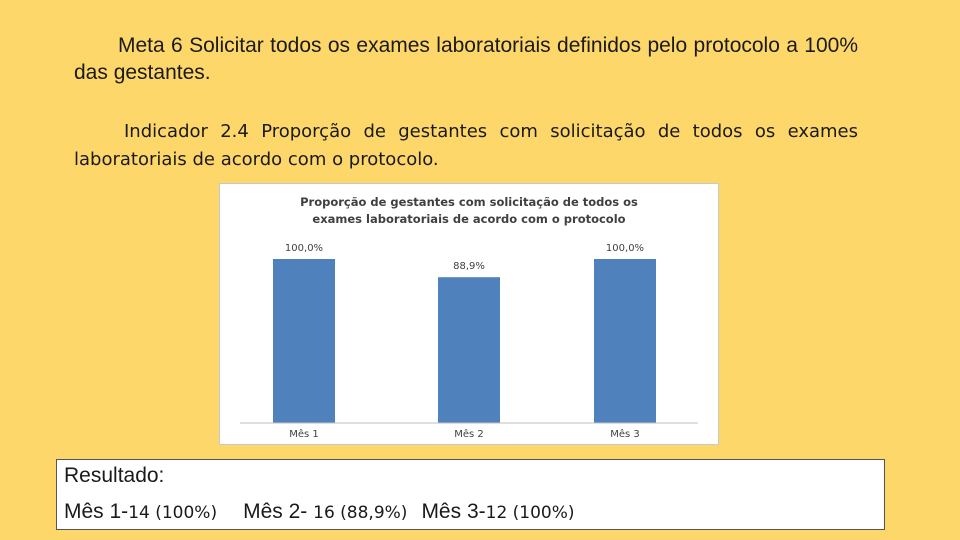 This screenshot has height=540, width=960. What do you see at coordinates (275, 511) in the screenshot?
I see `resultado-m2-label: Mês 2-` at bounding box center [275, 511].